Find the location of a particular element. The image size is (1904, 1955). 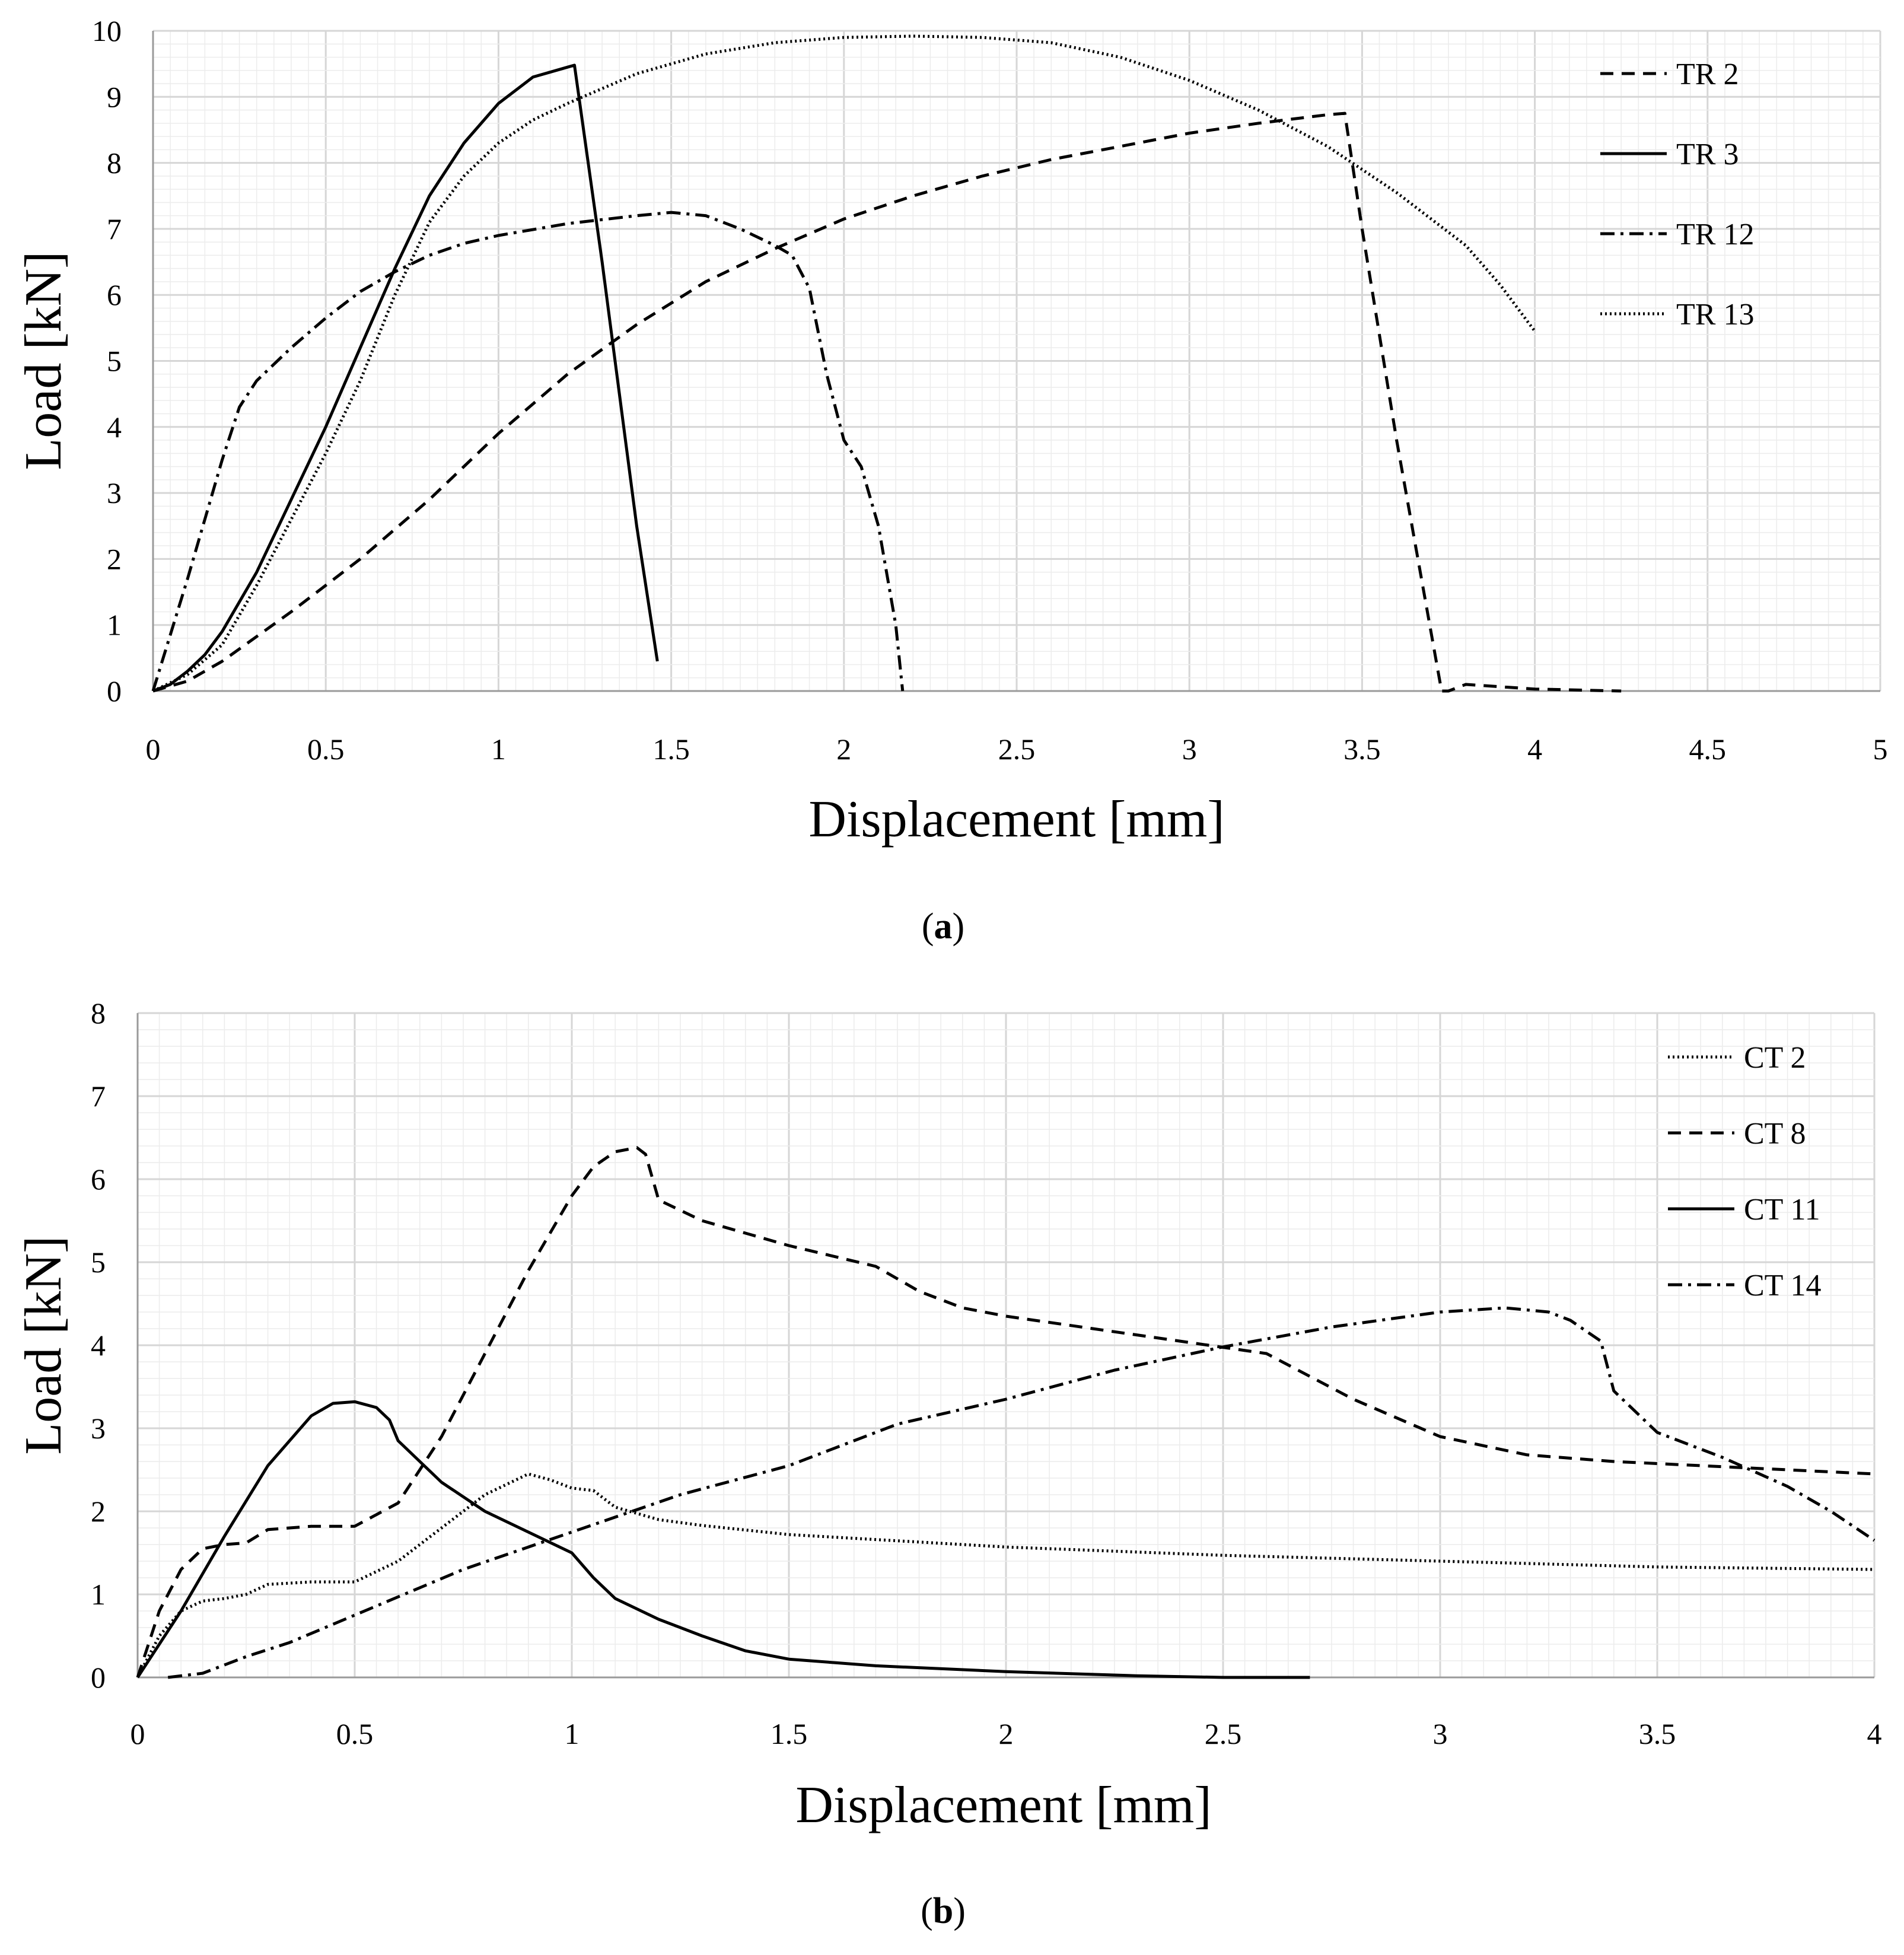

caption-b-letter: b is located at coordinates (943, 1911).